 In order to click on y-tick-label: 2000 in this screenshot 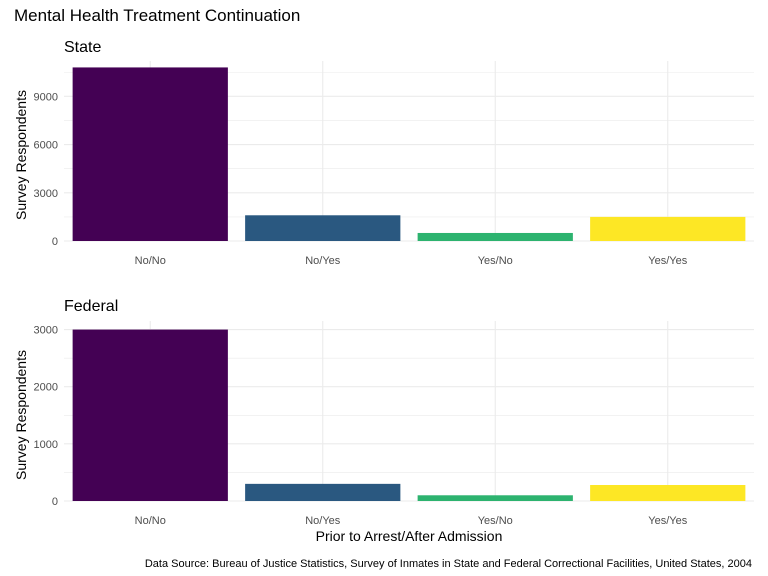, I will do `click(46, 388)`.